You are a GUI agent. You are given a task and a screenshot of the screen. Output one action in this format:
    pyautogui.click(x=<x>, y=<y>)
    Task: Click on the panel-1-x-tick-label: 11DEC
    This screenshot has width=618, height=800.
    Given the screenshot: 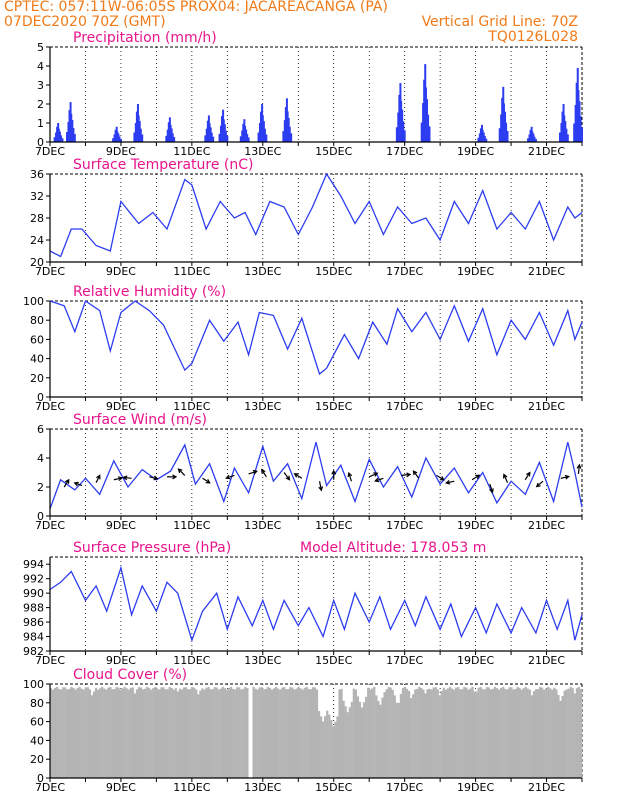 What is the action you would take?
    pyautogui.click(x=191, y=151)
    